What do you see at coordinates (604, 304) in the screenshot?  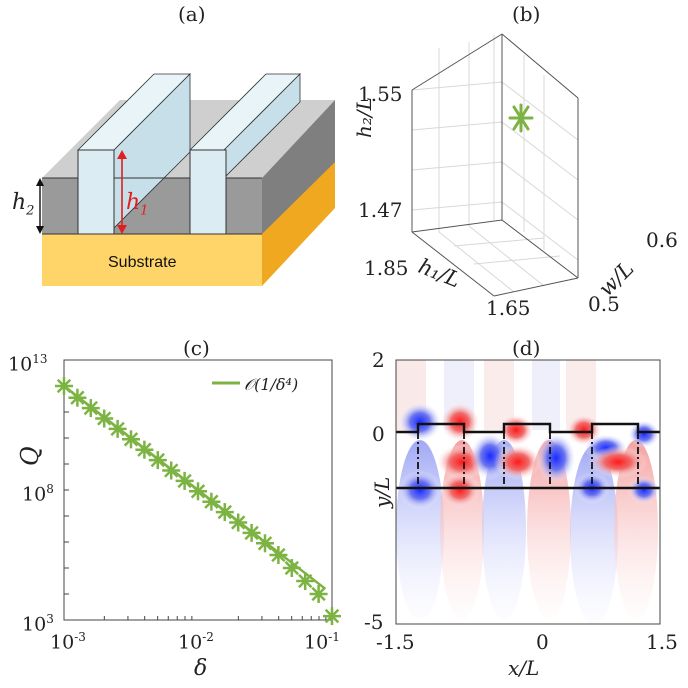 I see `b-y-tick-2: 0.5` at bounding box center [604, 304].